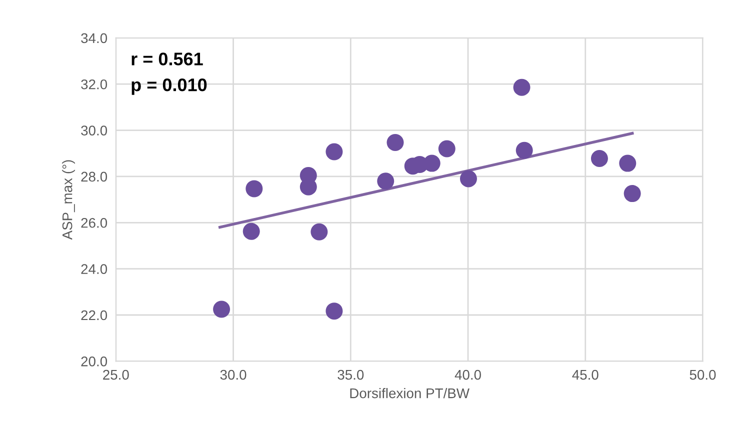  Describe the element at coordinates (410, 393) in the screenshot. I see `x-axis-title: Dorsiflexion PT/BW` at that location.